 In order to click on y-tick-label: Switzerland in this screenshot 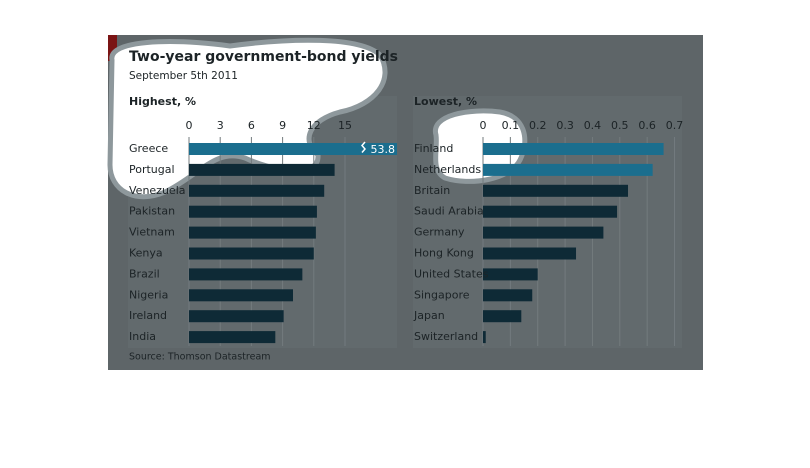, I will do `click(446, 336)`.